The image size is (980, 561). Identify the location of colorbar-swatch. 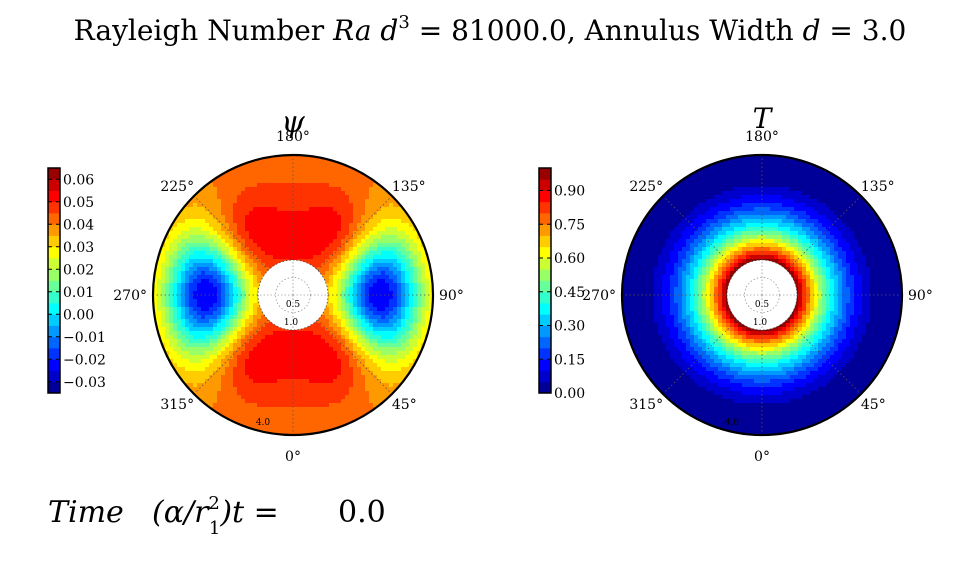
(54, 196).